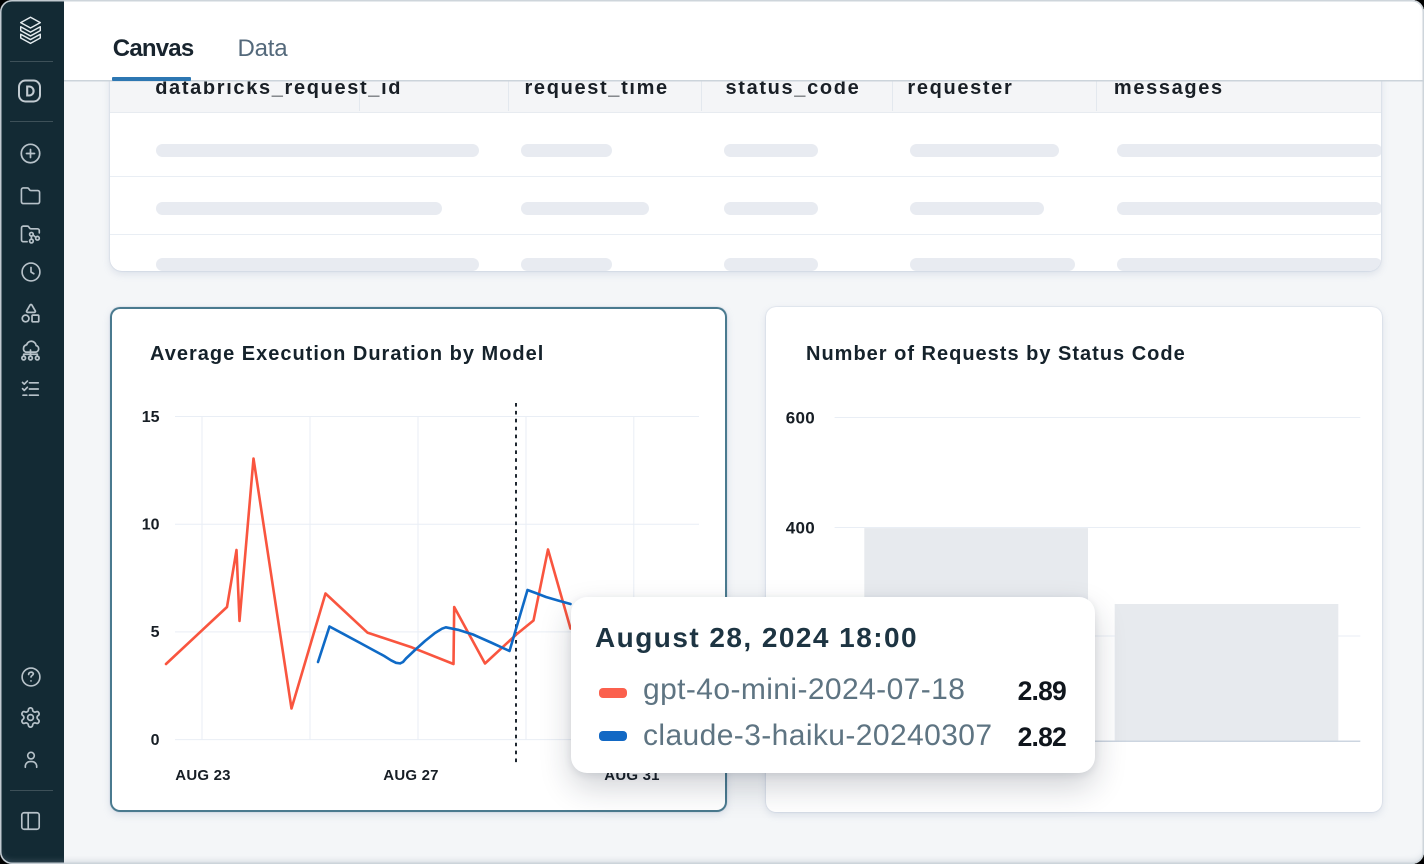  I want to click on svg-text: 0, so click(155, 740).